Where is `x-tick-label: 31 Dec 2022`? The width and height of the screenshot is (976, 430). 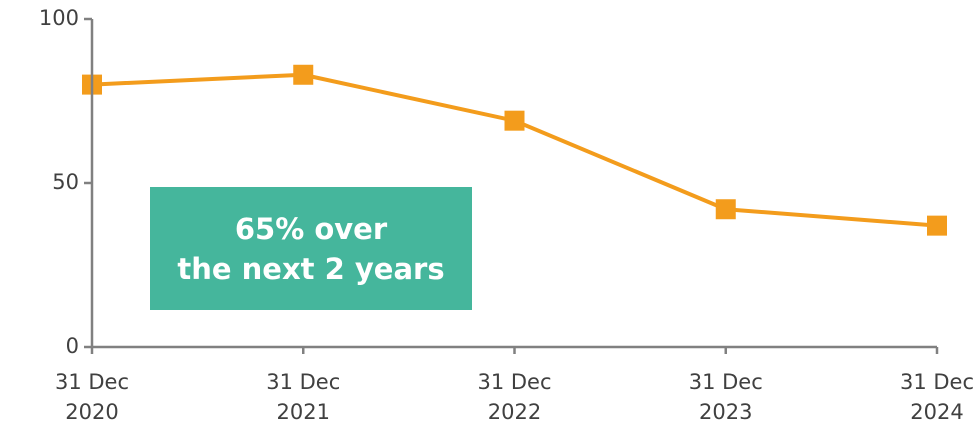
x-tick-label: 31 Dec 2022 is located at coordinates (514, 397).